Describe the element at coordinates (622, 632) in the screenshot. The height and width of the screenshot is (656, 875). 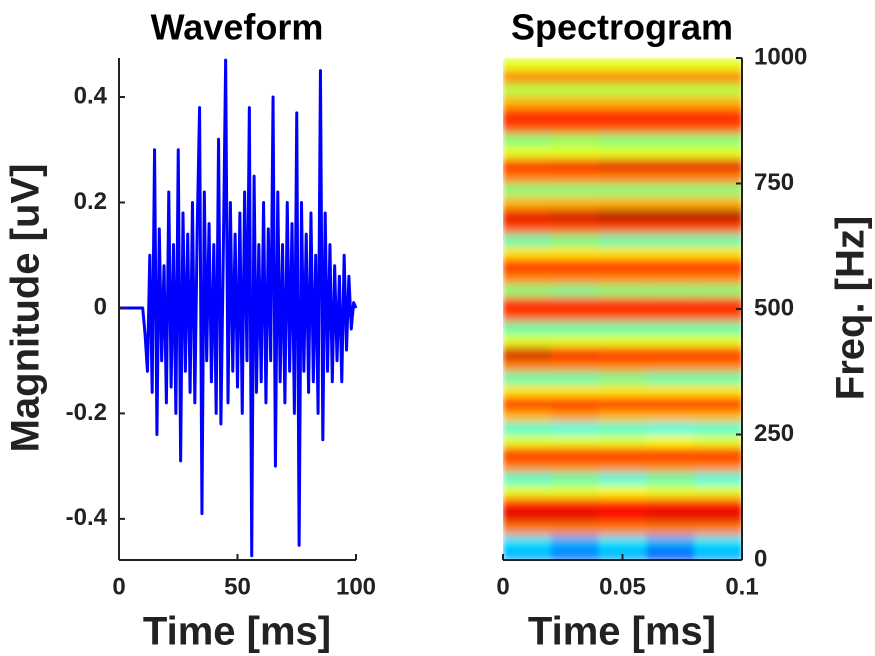
I see `x-axis-label: Time [ms]` at that location.